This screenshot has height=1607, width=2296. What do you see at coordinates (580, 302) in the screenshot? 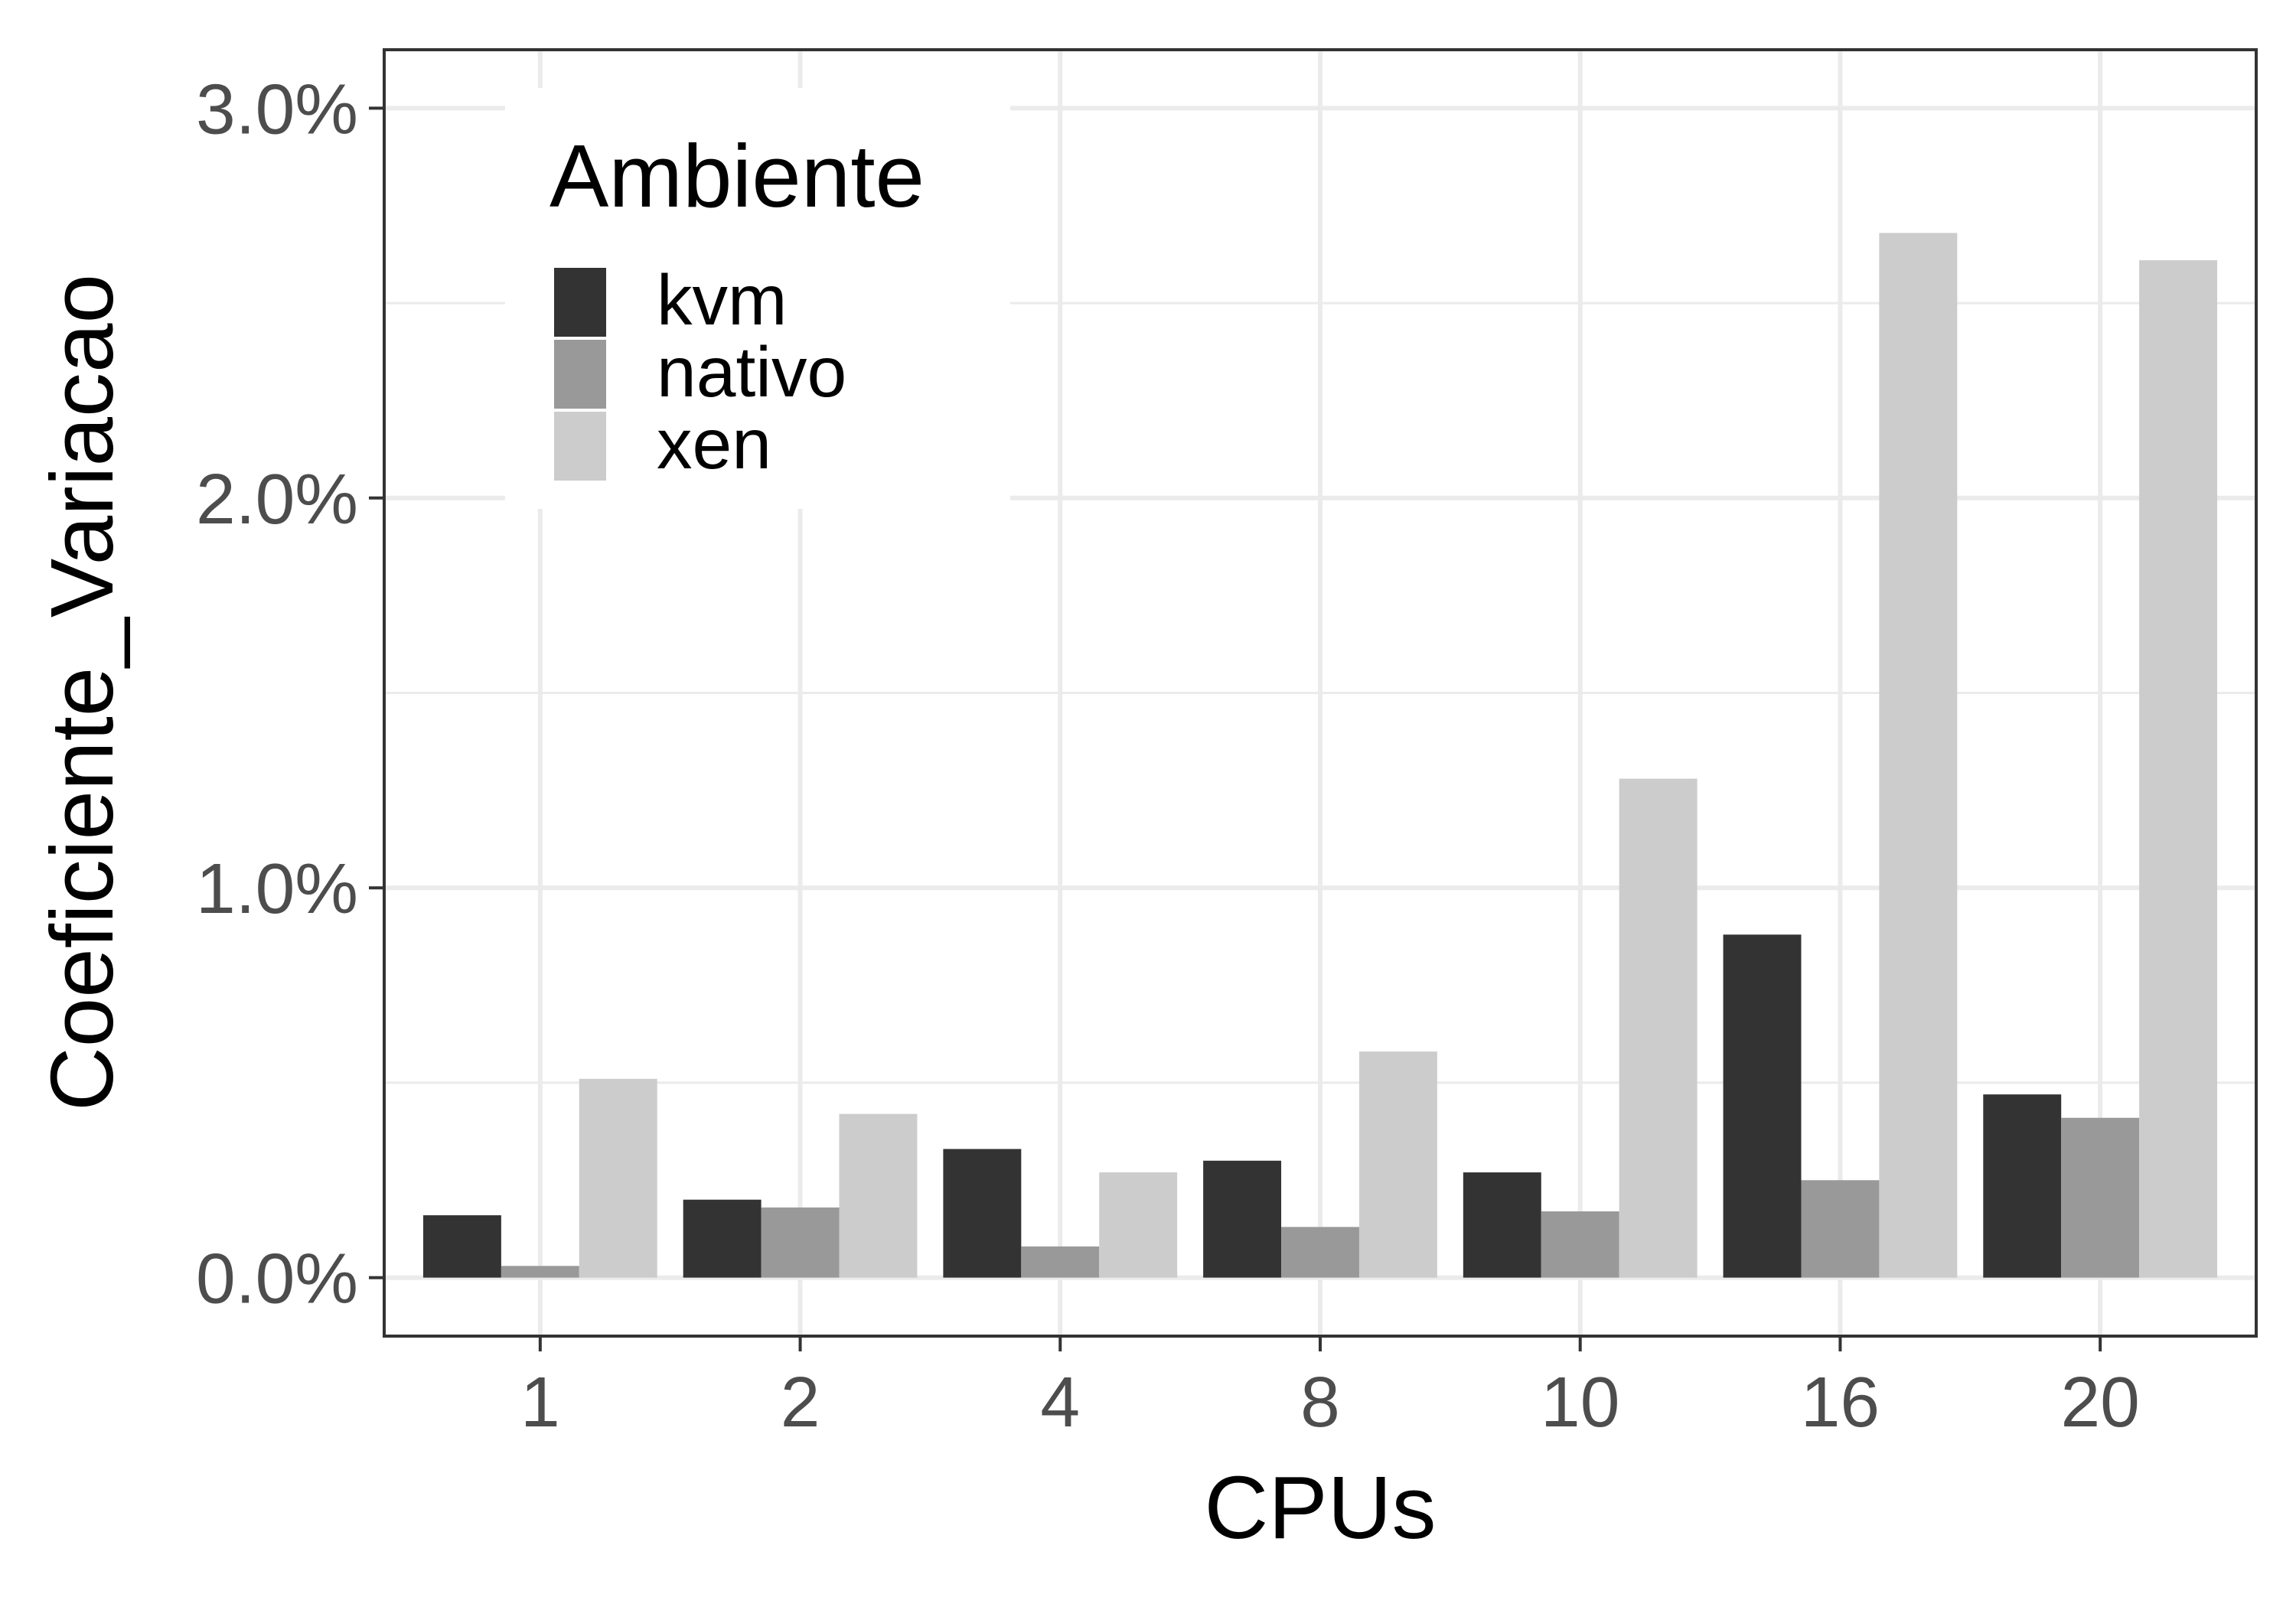
I see `legend-key-kvm` at bounding box center [580, 302].